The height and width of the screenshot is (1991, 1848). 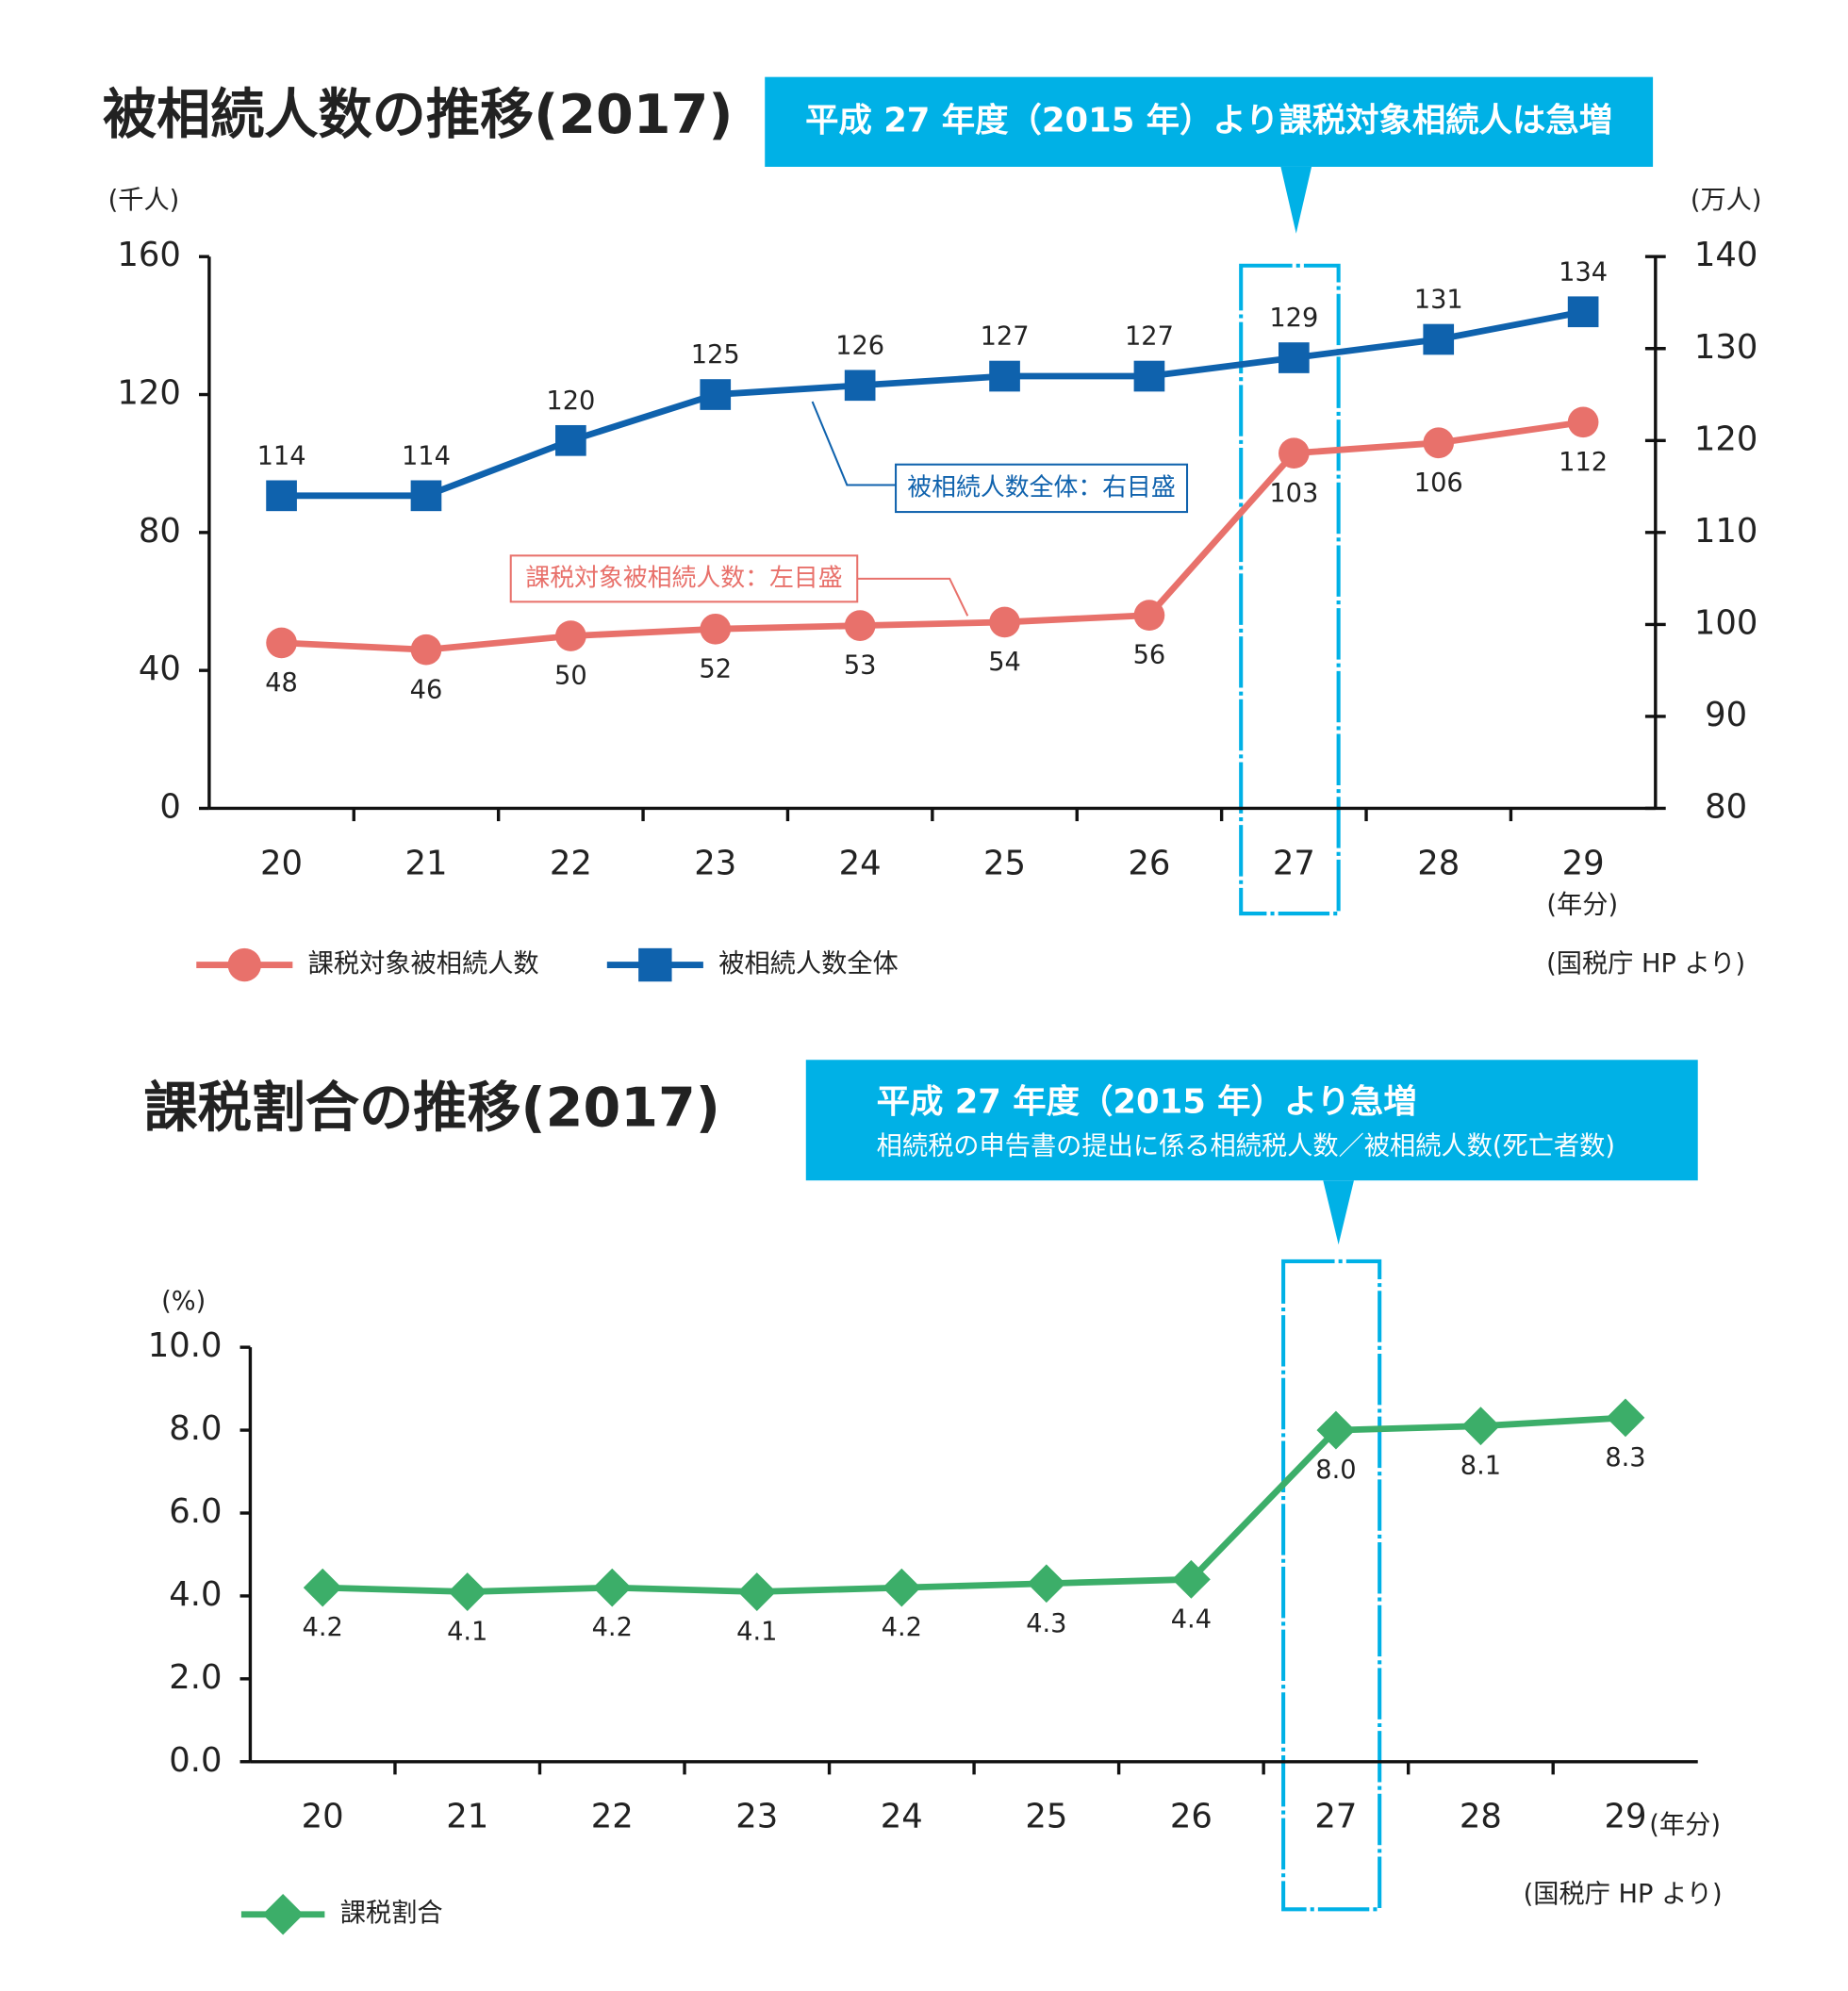 I want to click on y-tick-label: 80, so click(x=160, y=531).